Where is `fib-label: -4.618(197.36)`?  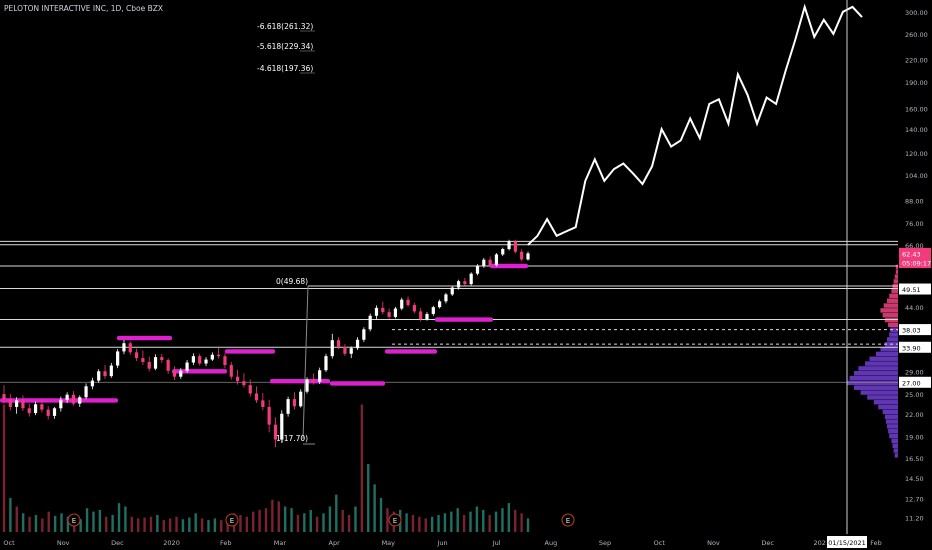
fib-label: -4.618(197.36) is located at coordinates (285, 68).